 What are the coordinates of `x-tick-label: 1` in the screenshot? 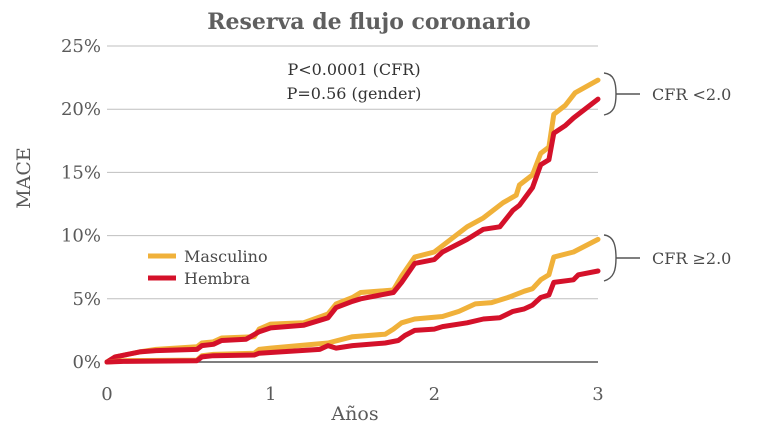 It's located at (270, 394).